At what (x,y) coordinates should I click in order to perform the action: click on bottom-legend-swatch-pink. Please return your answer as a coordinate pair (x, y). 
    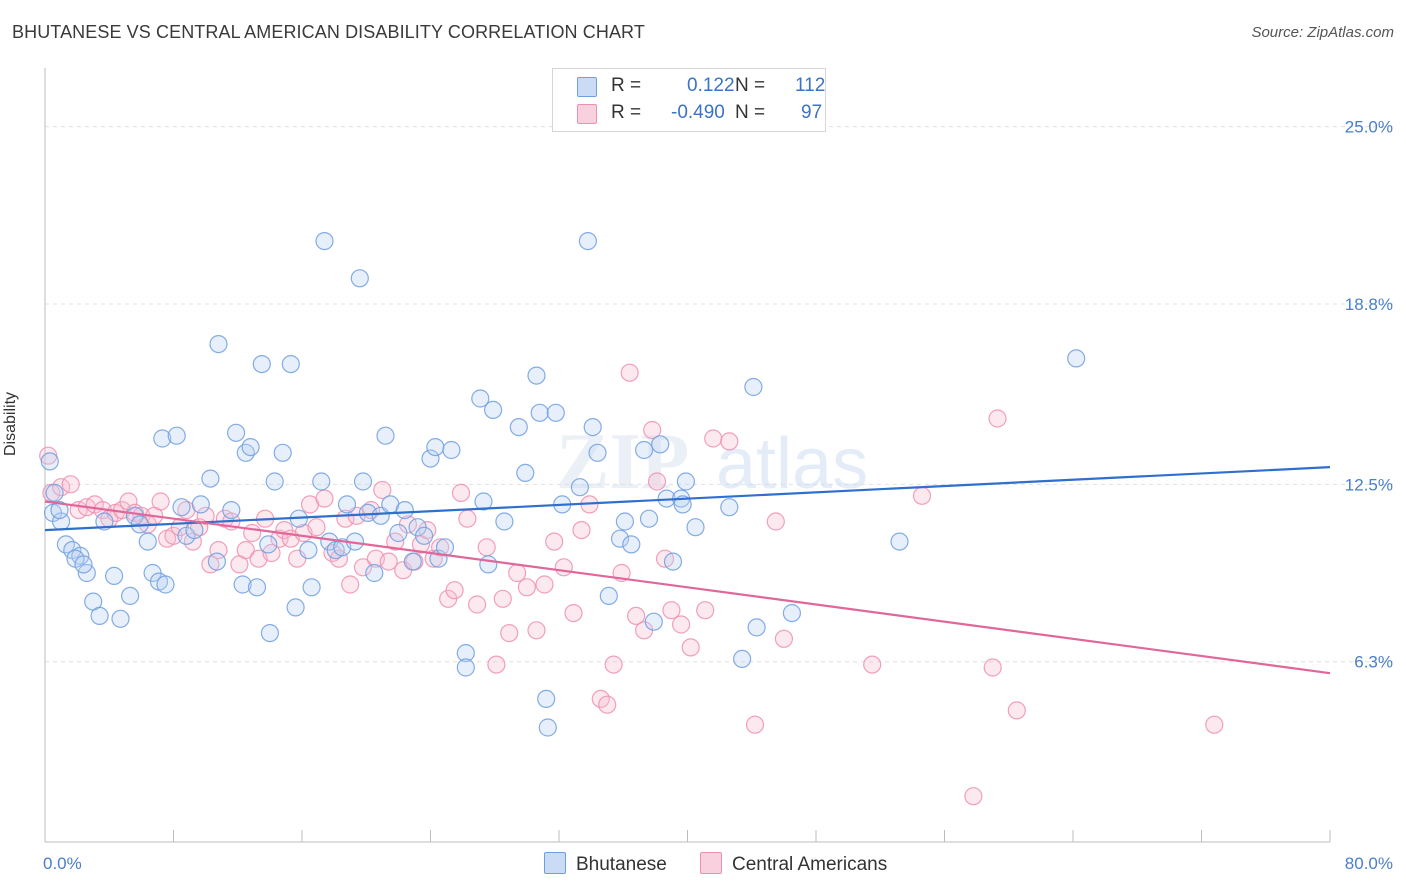
    Looking at the image, I should click on (711, 863).